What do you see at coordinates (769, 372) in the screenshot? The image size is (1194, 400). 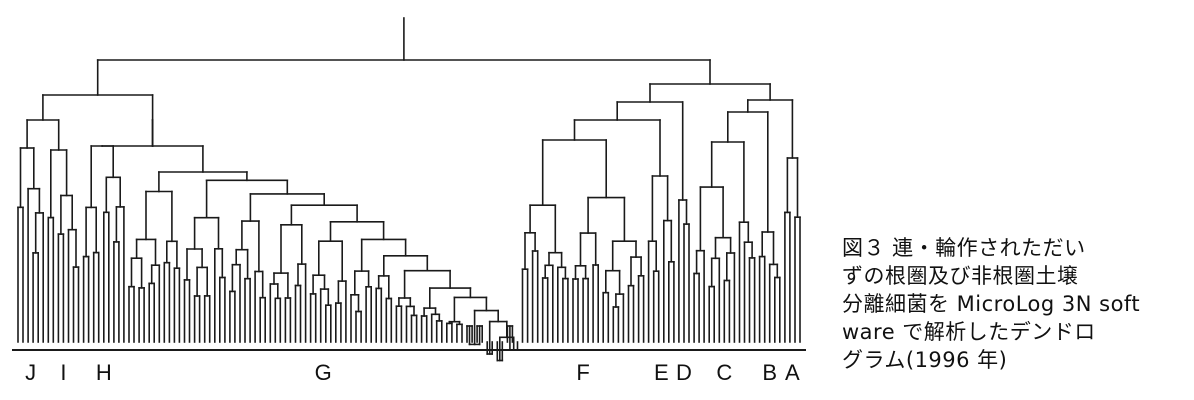 I see `group-label: B` at bounding box center [769, 372].